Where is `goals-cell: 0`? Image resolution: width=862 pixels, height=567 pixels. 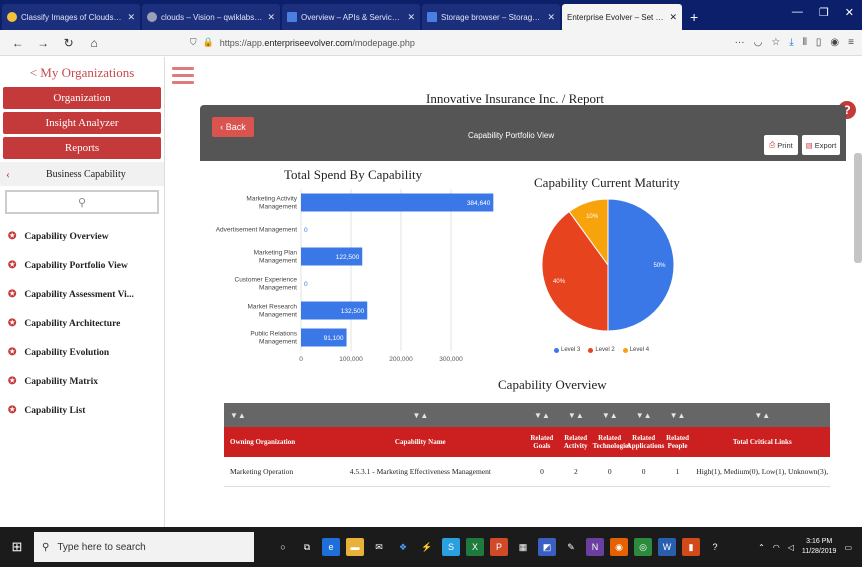 goals-cell: 0 is located at coordinates (542, 471).